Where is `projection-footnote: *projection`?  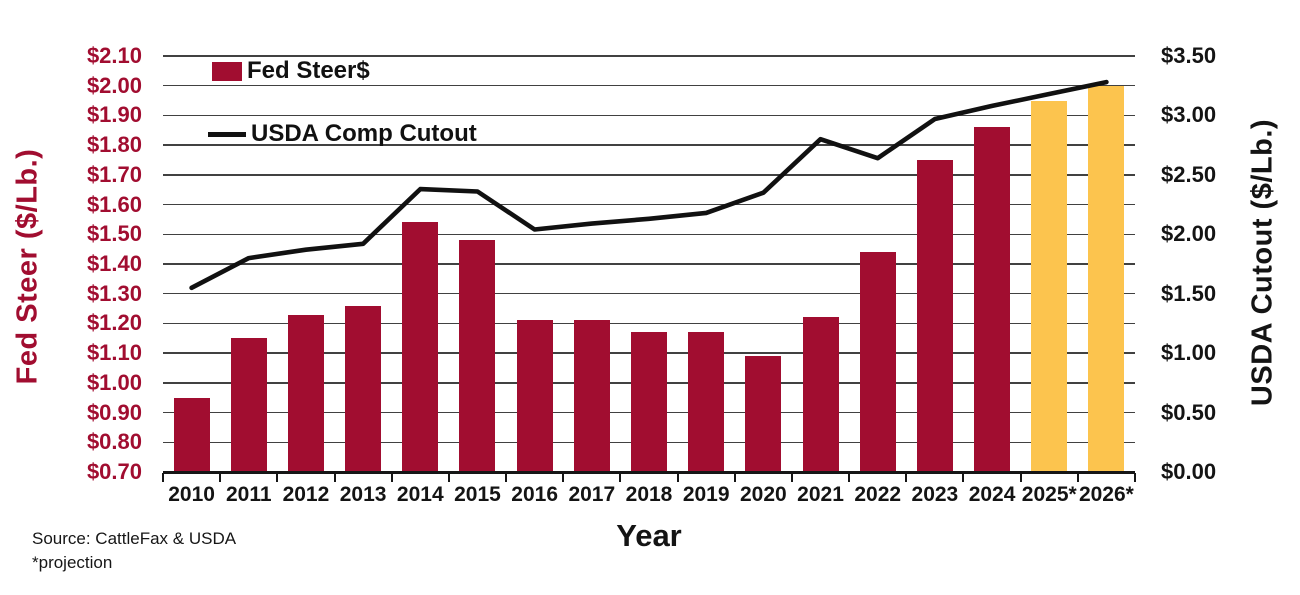 projection-footnote: *projection is located at coordinates (72, 562).